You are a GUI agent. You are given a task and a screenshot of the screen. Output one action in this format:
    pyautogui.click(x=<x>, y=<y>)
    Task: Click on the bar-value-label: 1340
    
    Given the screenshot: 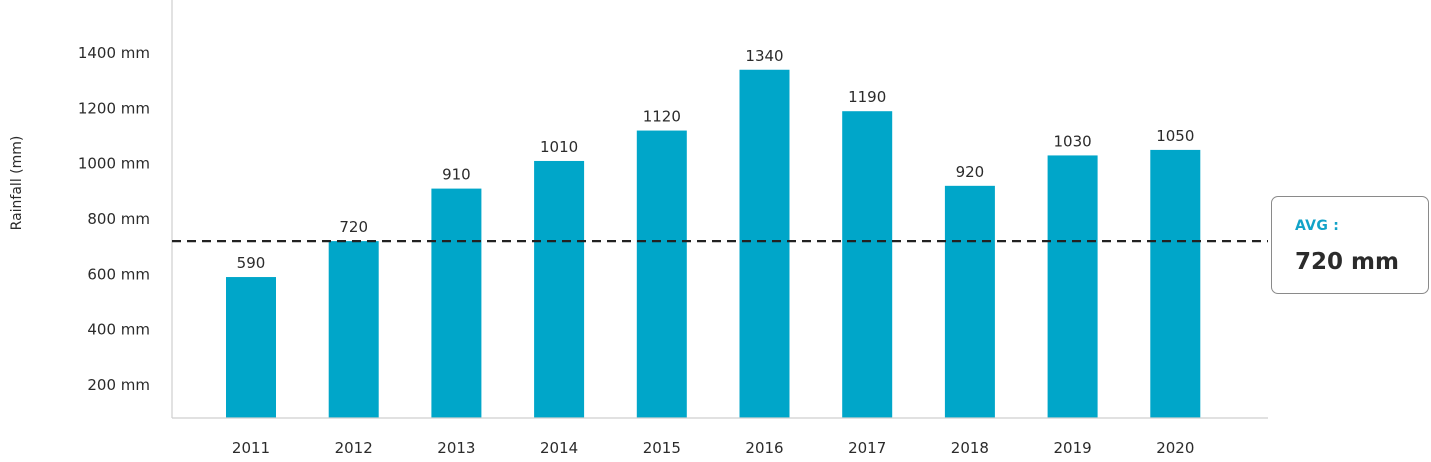 What is the action you would take?
    pyautogui.click(x=764, y=56)
    